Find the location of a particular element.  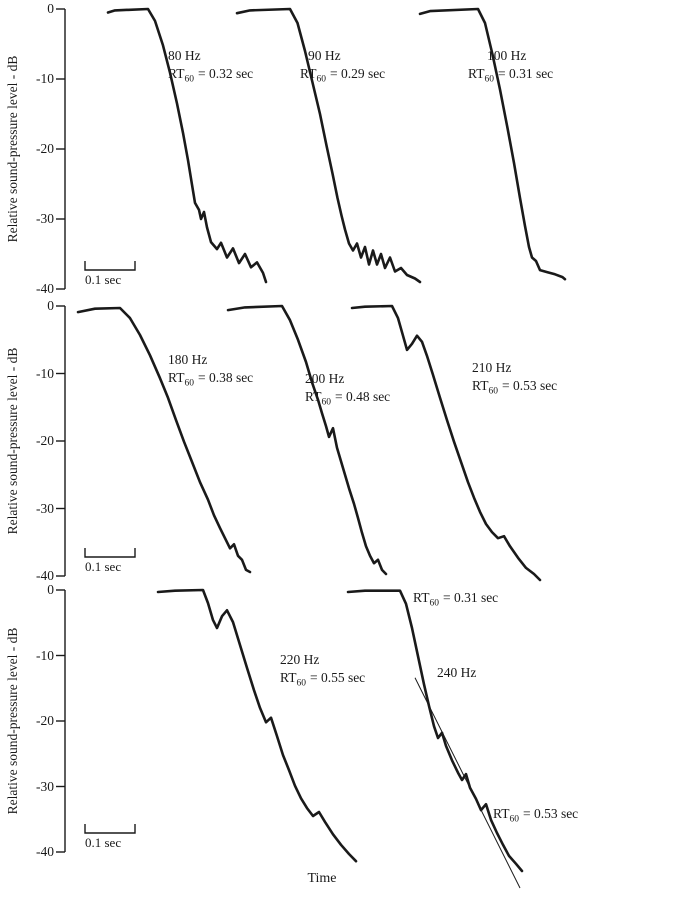

freq-label: 200 Hz is located at coordinates (324, 379).